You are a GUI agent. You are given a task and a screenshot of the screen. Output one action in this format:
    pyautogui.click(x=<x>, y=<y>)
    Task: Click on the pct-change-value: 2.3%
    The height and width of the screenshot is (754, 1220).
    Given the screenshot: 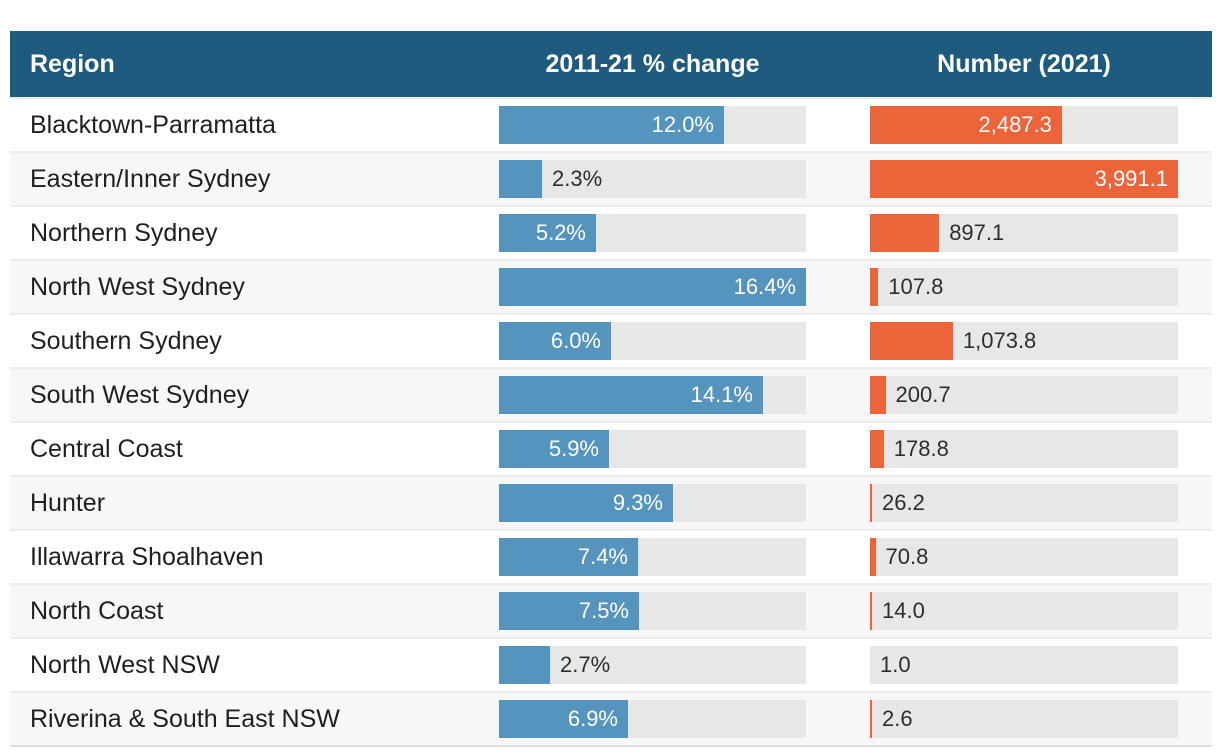 What is the action you would take?
    pyautogui.click(x=577, y=178)
    